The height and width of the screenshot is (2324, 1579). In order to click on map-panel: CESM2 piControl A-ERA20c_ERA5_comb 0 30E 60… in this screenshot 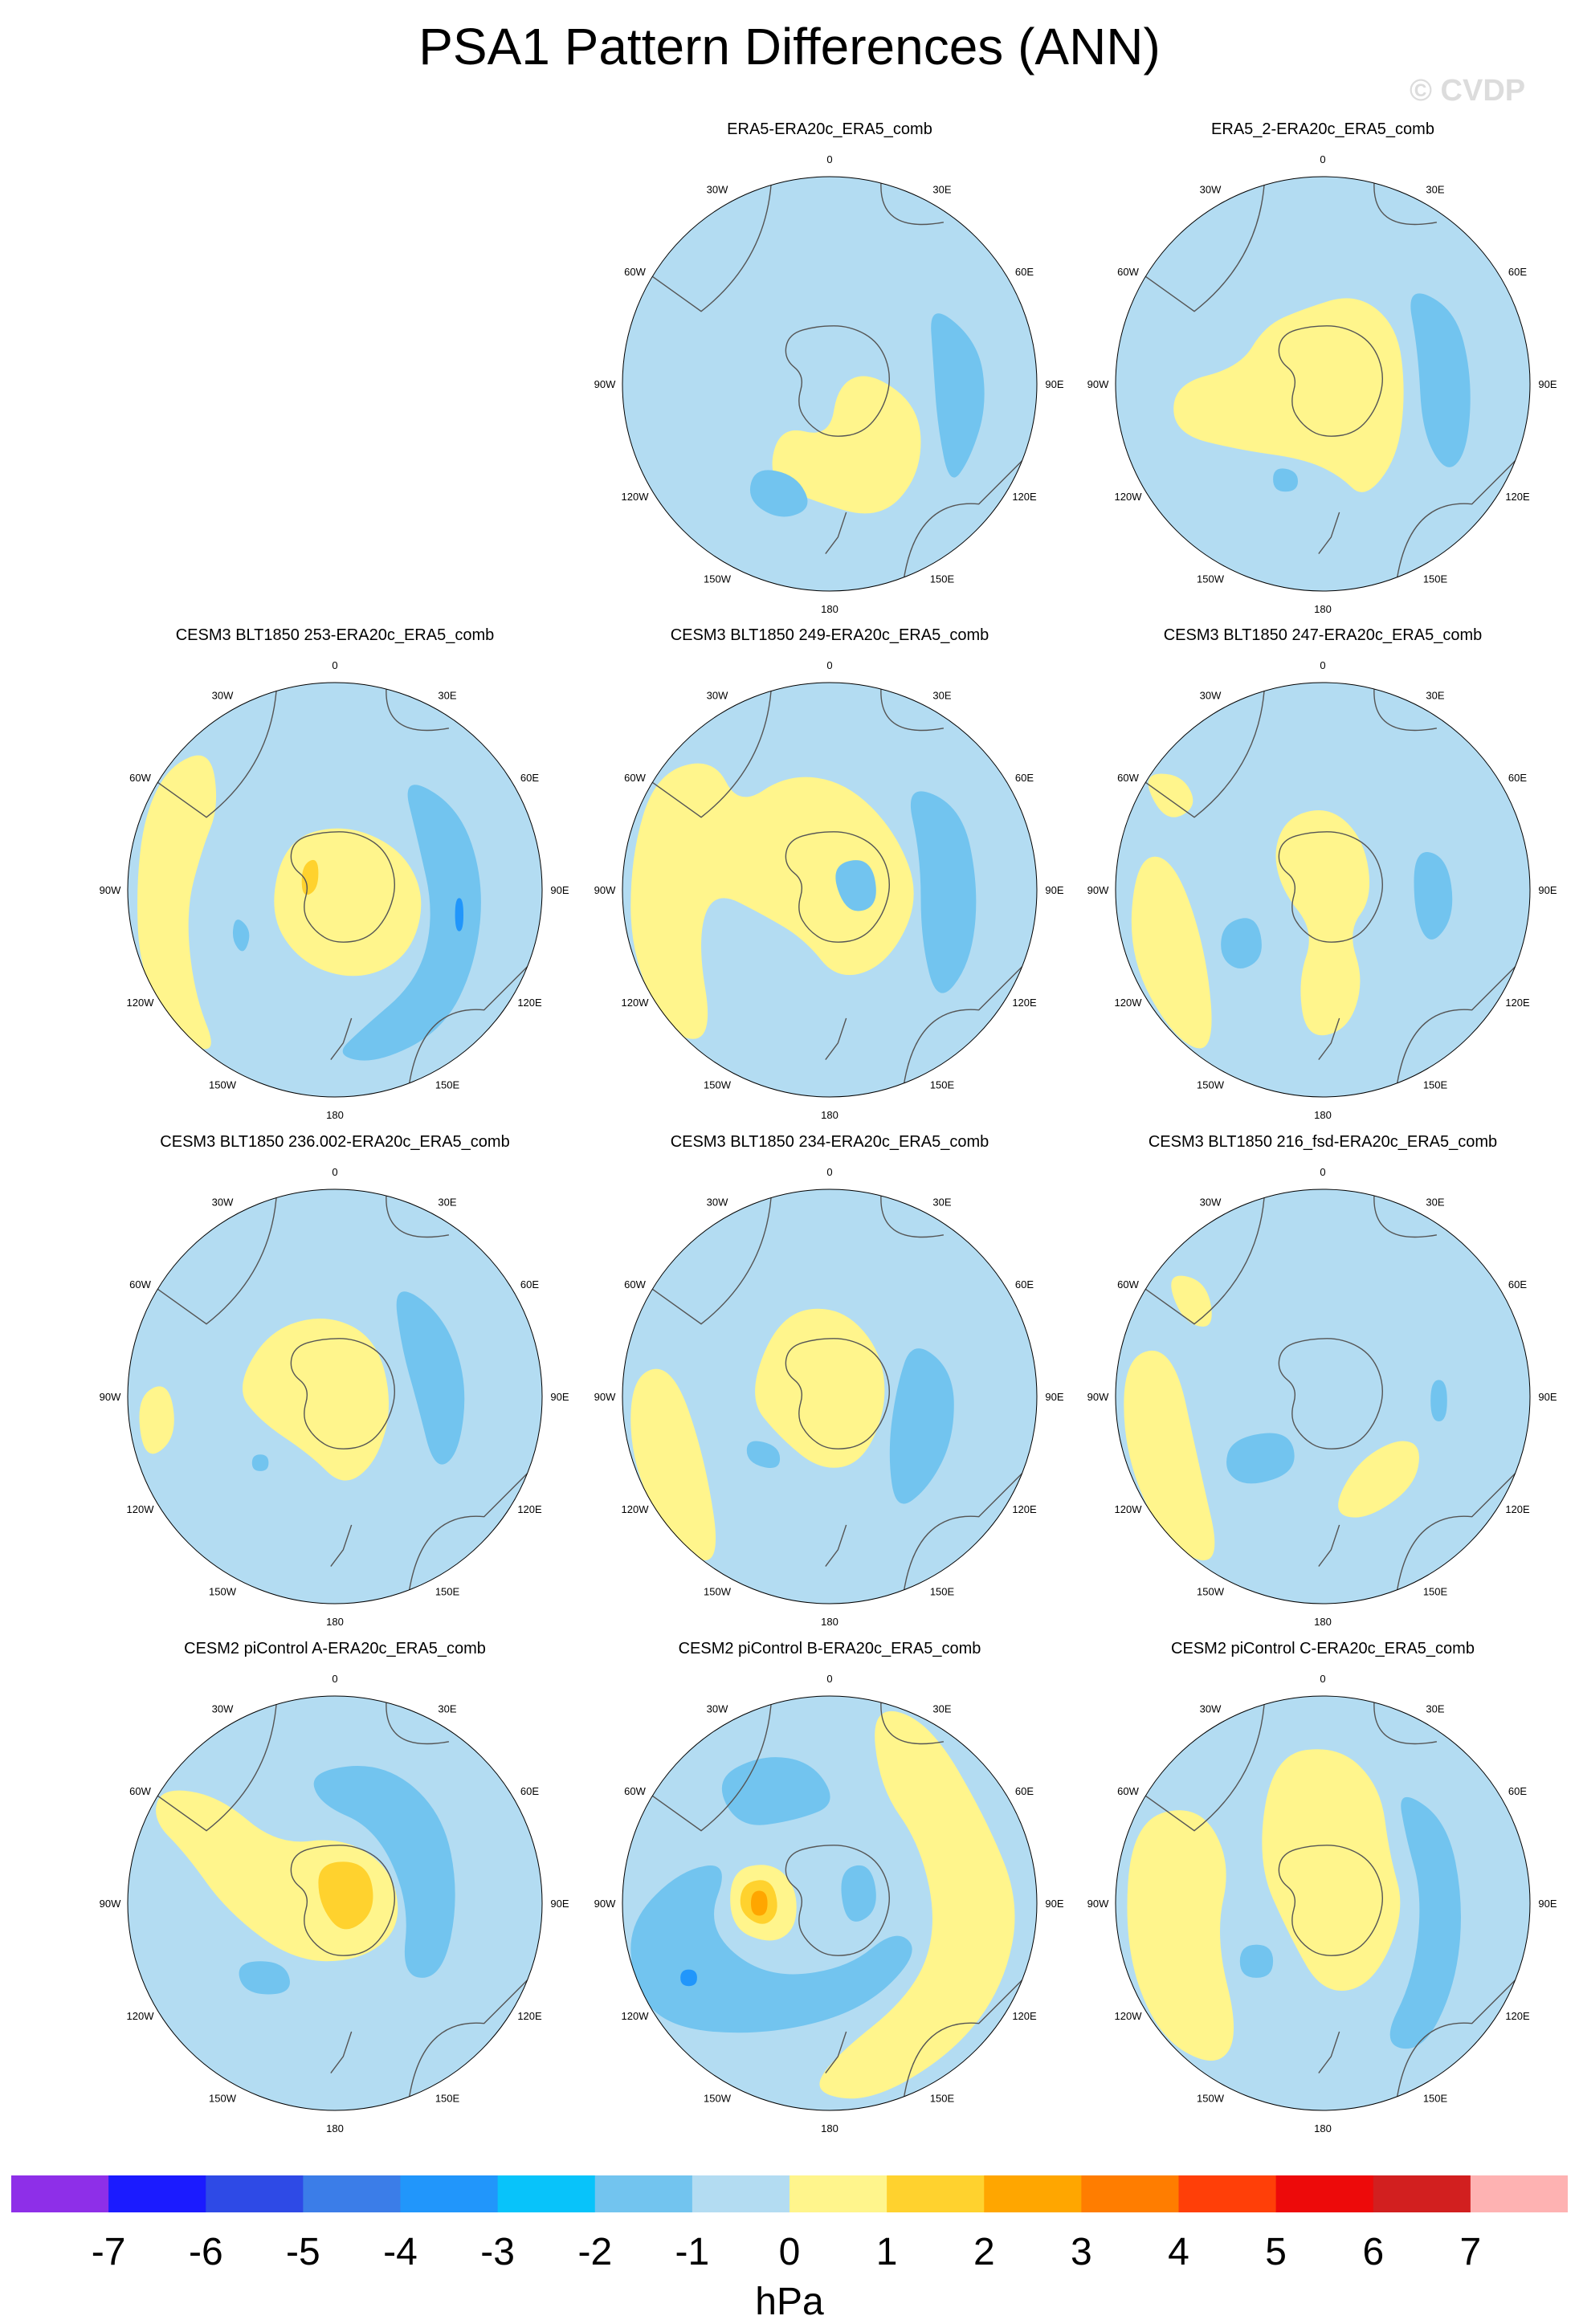, I will do `click(335, 1891)`.